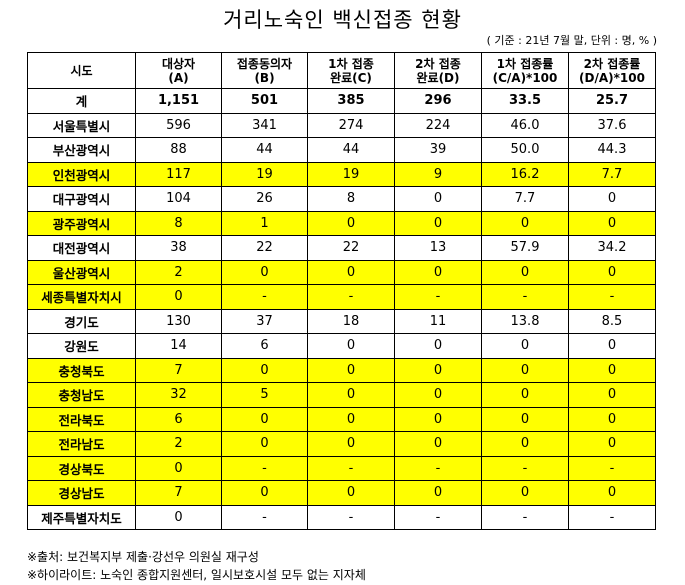 The width and height of the screenshot is (685, 585). Describe the element at coordinates (81, 395) in the screenshot. I see `region-name: 충청남도` at that location.